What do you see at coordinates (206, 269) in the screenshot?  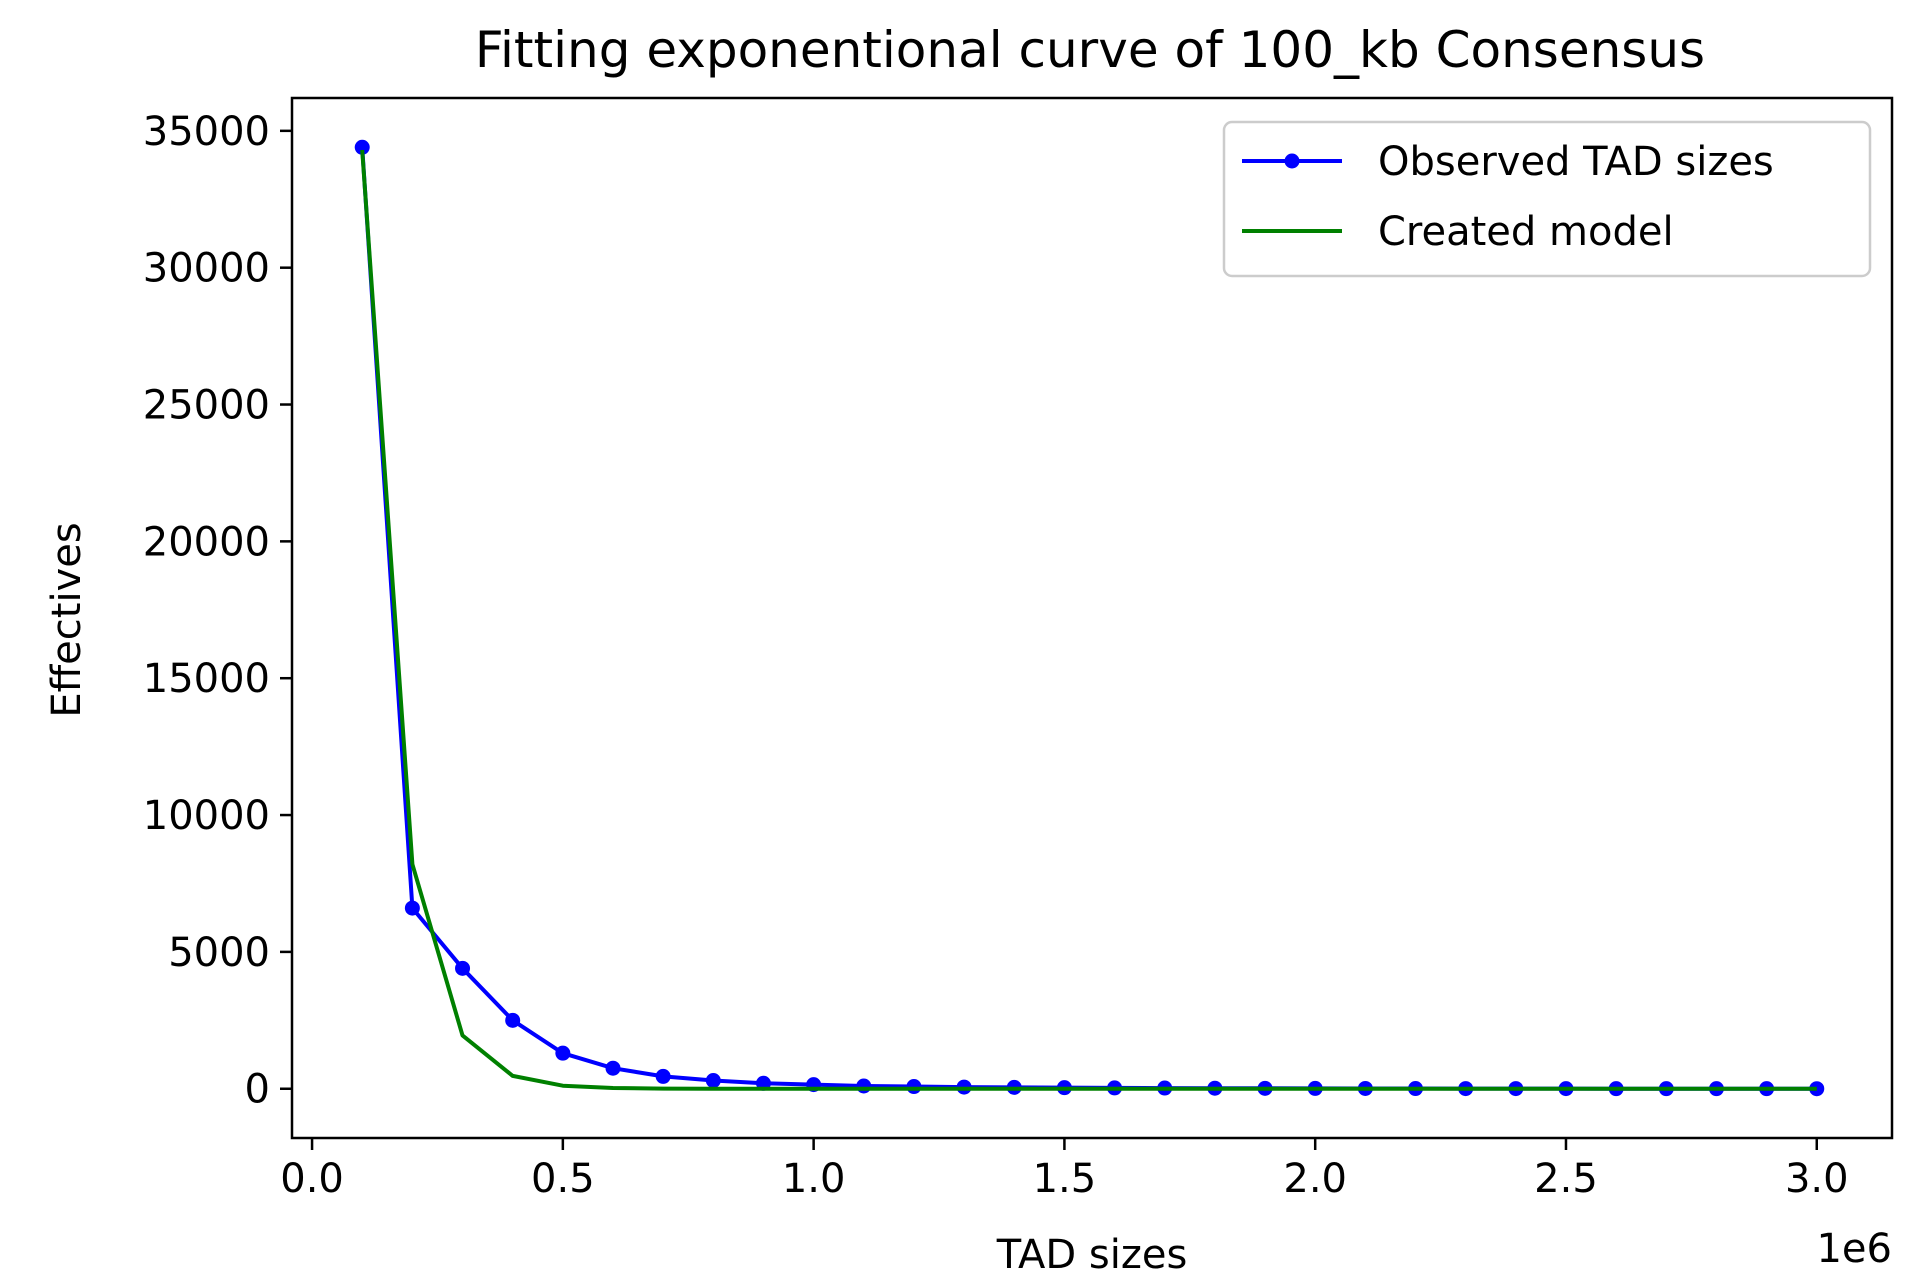 I see `y-tick-label: 30000` at bounding box center [206, 269].